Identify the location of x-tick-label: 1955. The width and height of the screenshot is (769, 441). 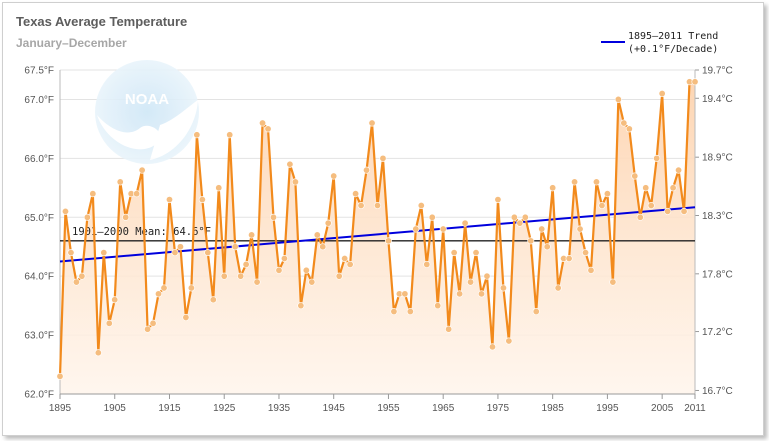
(388, 408).